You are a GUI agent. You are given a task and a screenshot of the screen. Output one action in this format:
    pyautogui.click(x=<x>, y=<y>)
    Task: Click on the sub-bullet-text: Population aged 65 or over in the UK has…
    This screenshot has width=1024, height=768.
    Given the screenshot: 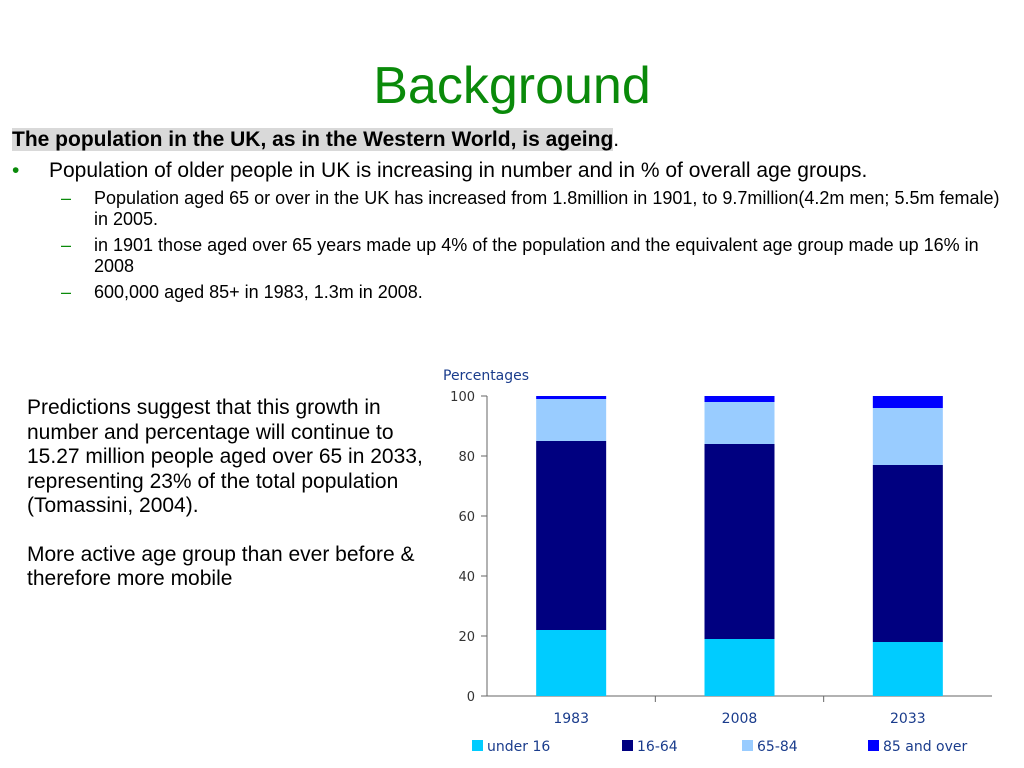 What is the action you would take?
    pyautogui.click(x=547, y=208)
    